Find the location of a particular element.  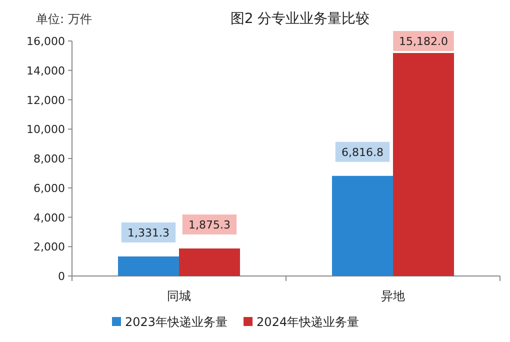

x-tick-label: 异地 is located at coordinates (393, 296).